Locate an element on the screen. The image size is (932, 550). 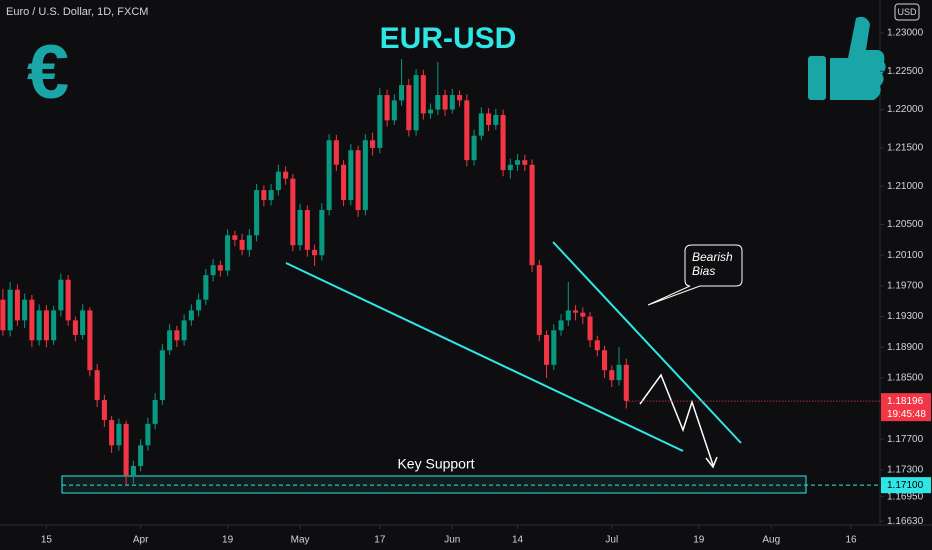
support-tag is located at coordinates (906, 485).